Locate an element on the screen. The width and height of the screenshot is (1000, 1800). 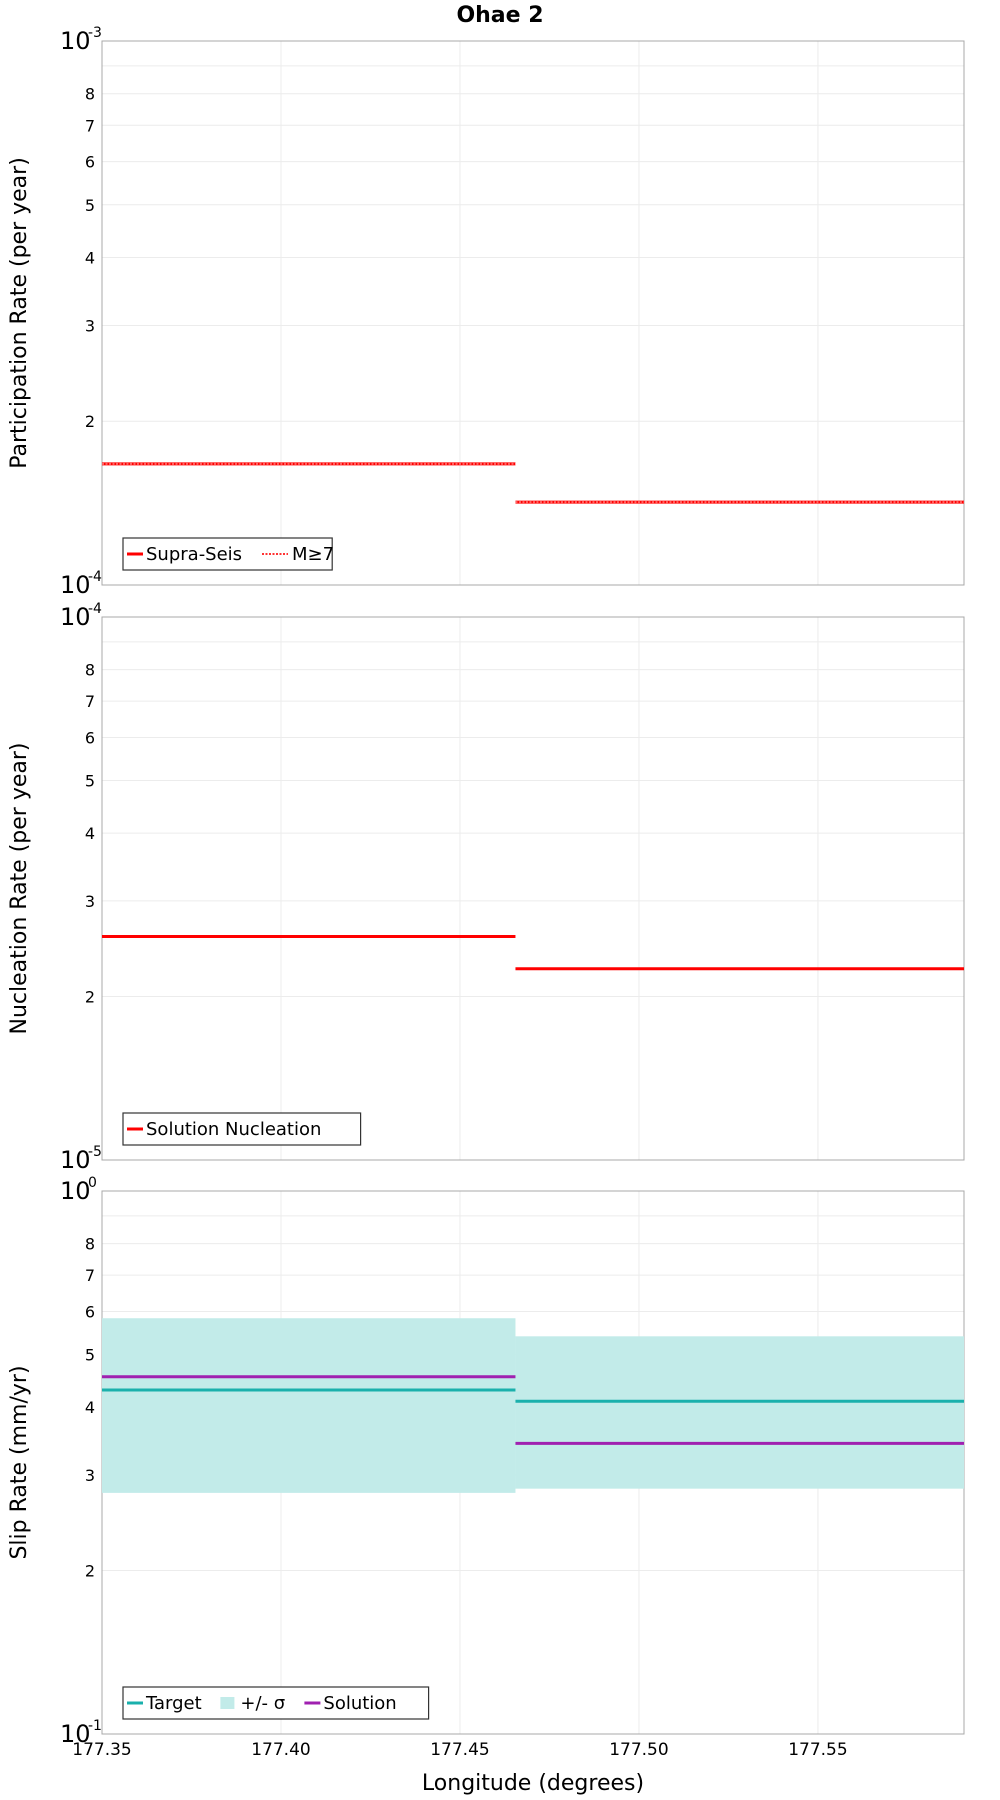
x-tick-label: 177.55 is located at coordinates (817, 1750).